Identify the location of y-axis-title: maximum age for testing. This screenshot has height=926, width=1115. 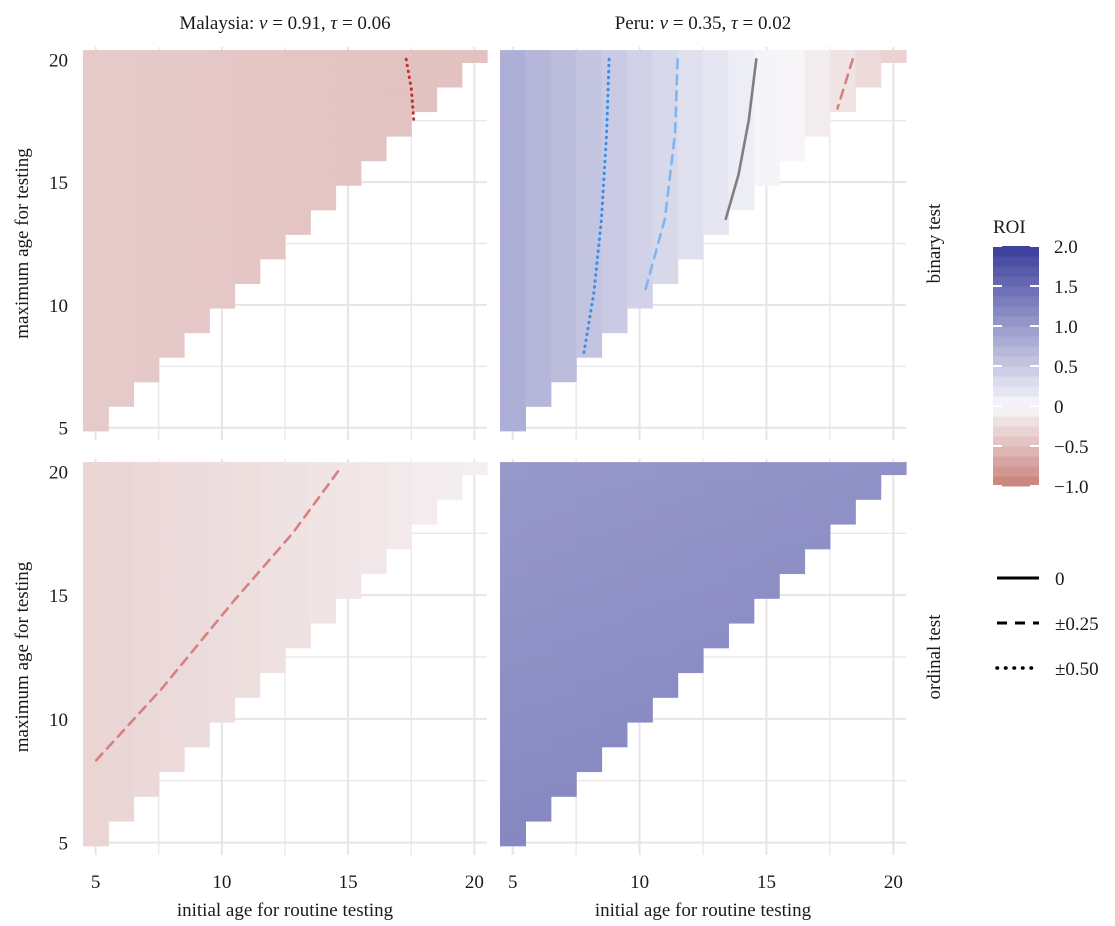
(22, 656).